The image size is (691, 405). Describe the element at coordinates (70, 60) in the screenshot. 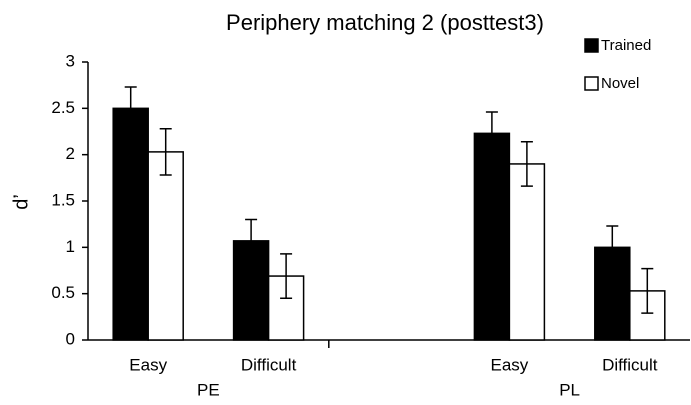

I see `y-tick-label: 3` at that location.